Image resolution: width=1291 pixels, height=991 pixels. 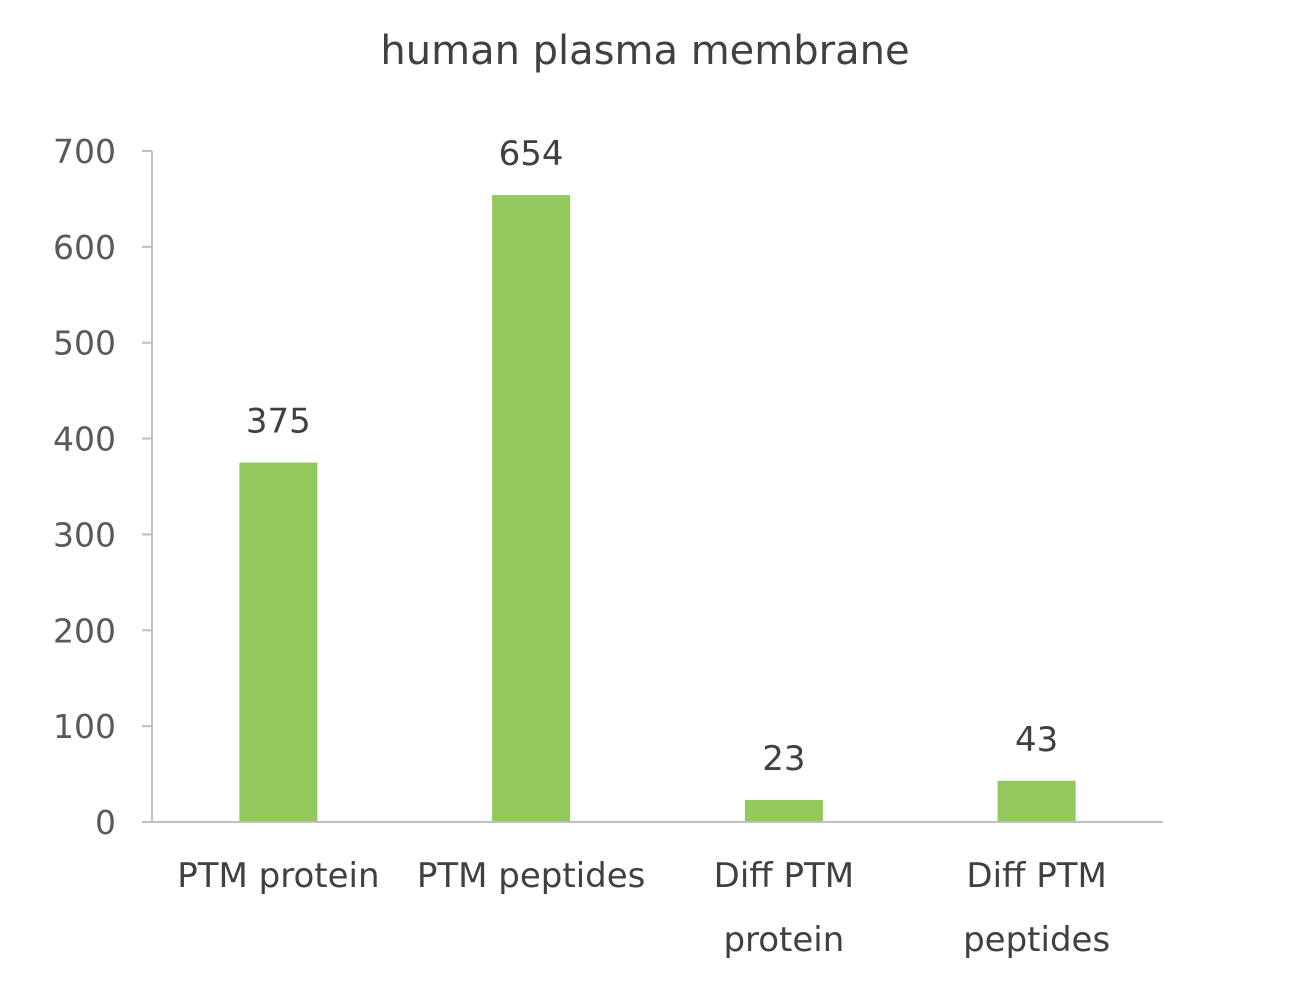 What do you see at coordinates (84, 439) in the screenshot?
I see `y-tick-label: 400` at bounding box center [84, 439].